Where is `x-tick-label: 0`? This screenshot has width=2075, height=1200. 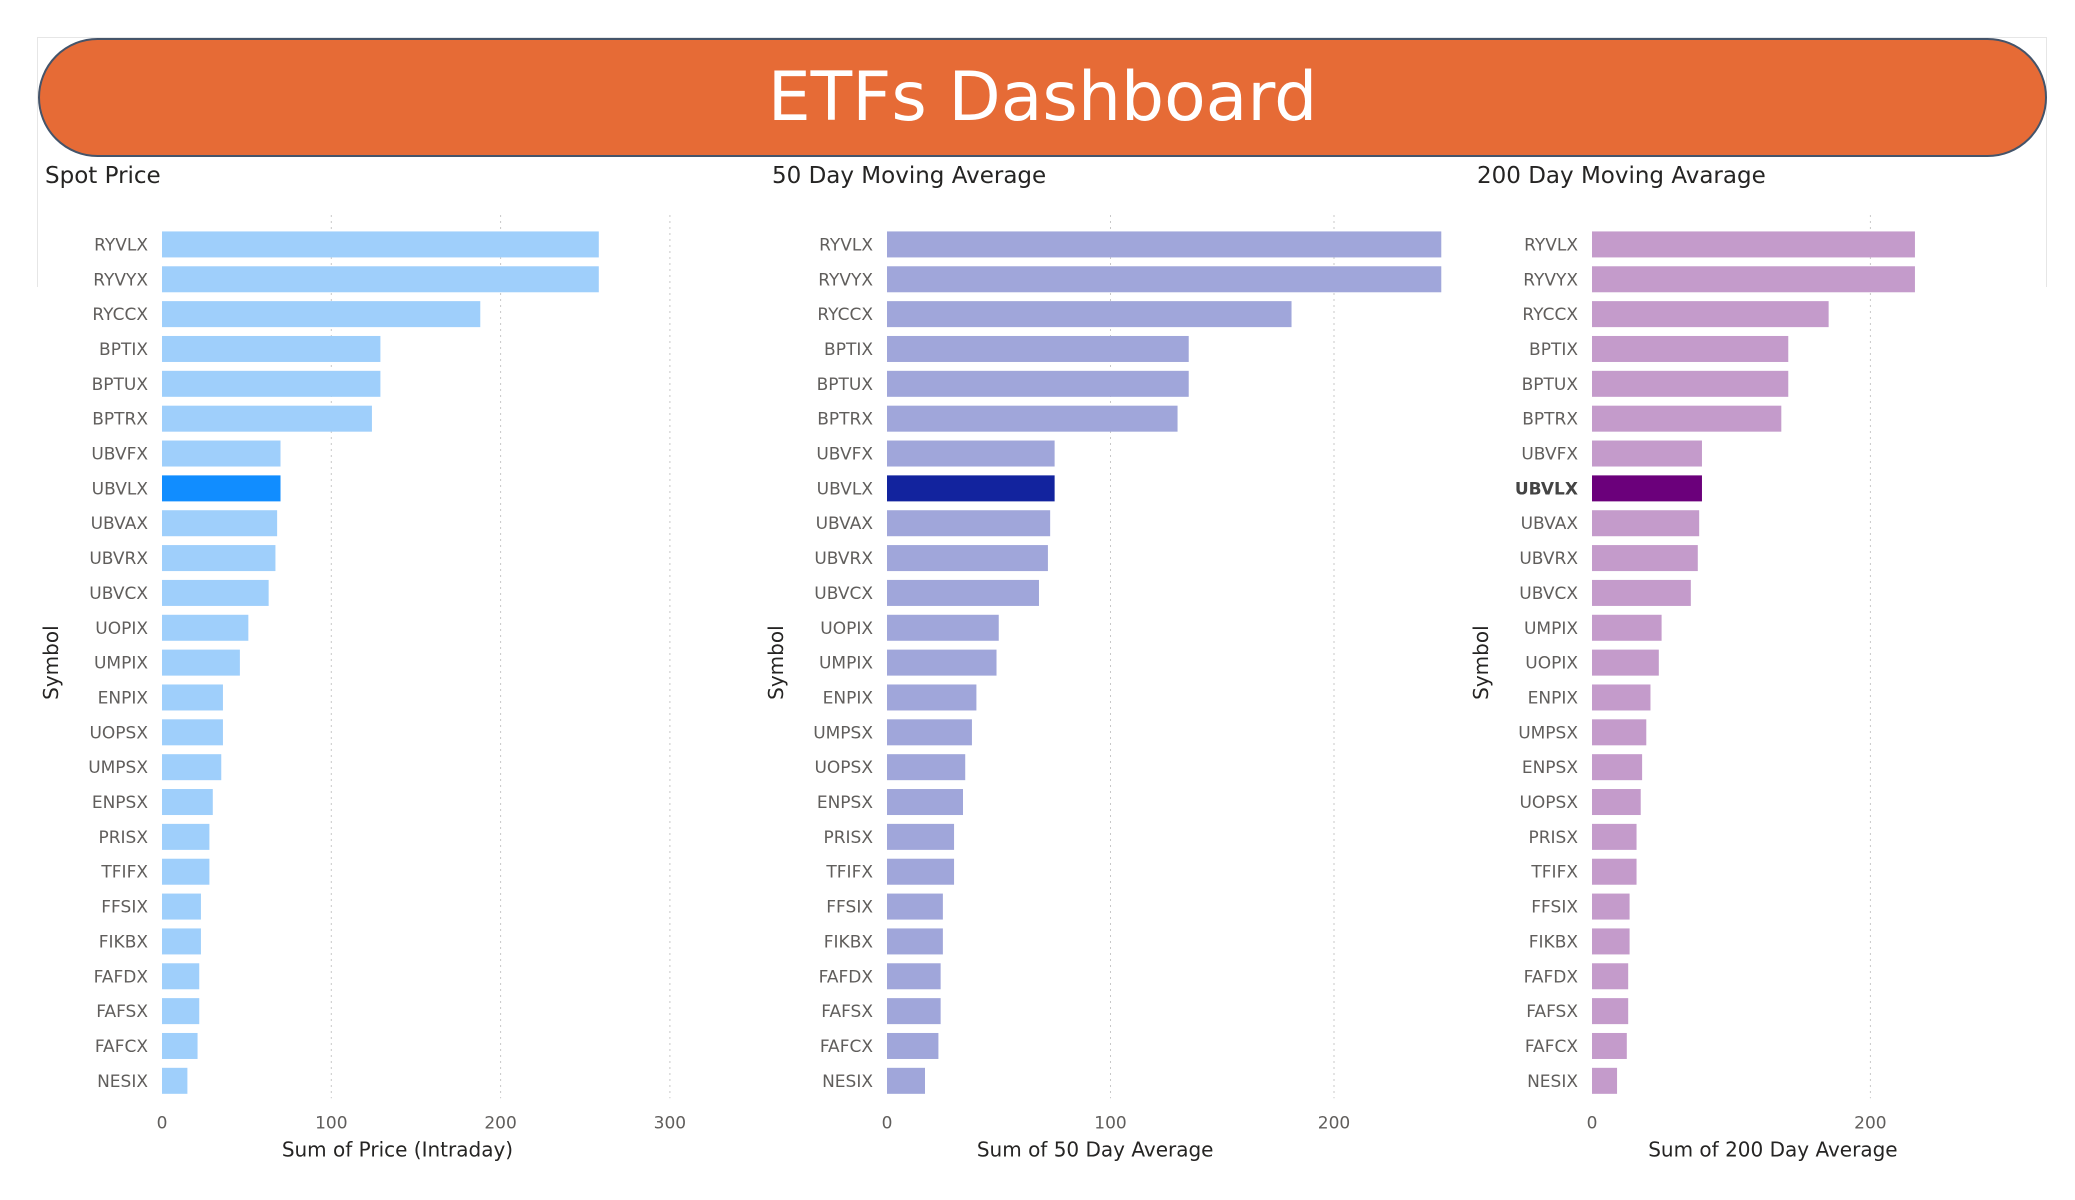 x-tick-label: 0 is located at coordinates (1592, 1123).